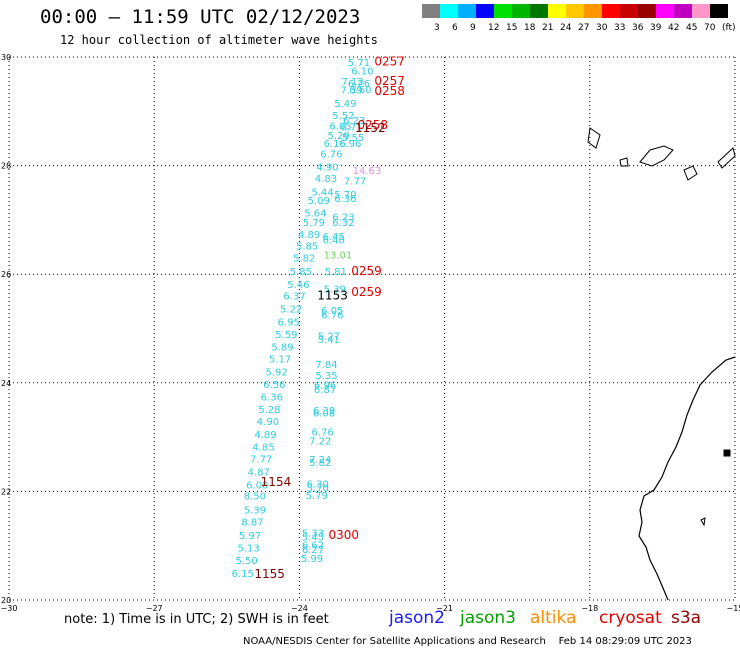  Describe the element at coordinates (6, 166) in the screenshot. I see `y-tick-label: 28` at that location.